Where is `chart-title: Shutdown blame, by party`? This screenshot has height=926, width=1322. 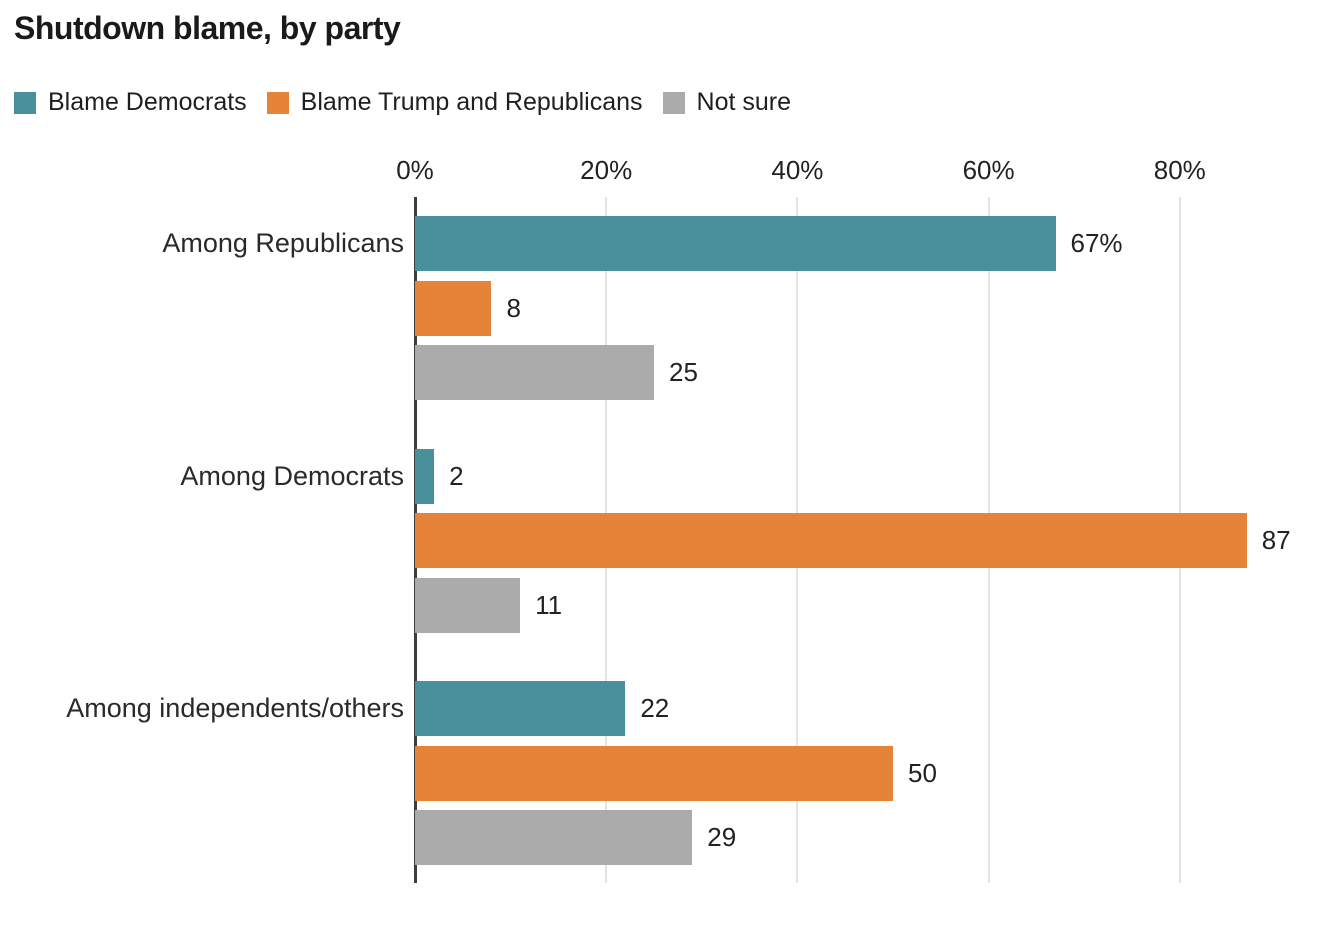 chart-title: Shutdown blame, by party is located at coordinates (207, 28).